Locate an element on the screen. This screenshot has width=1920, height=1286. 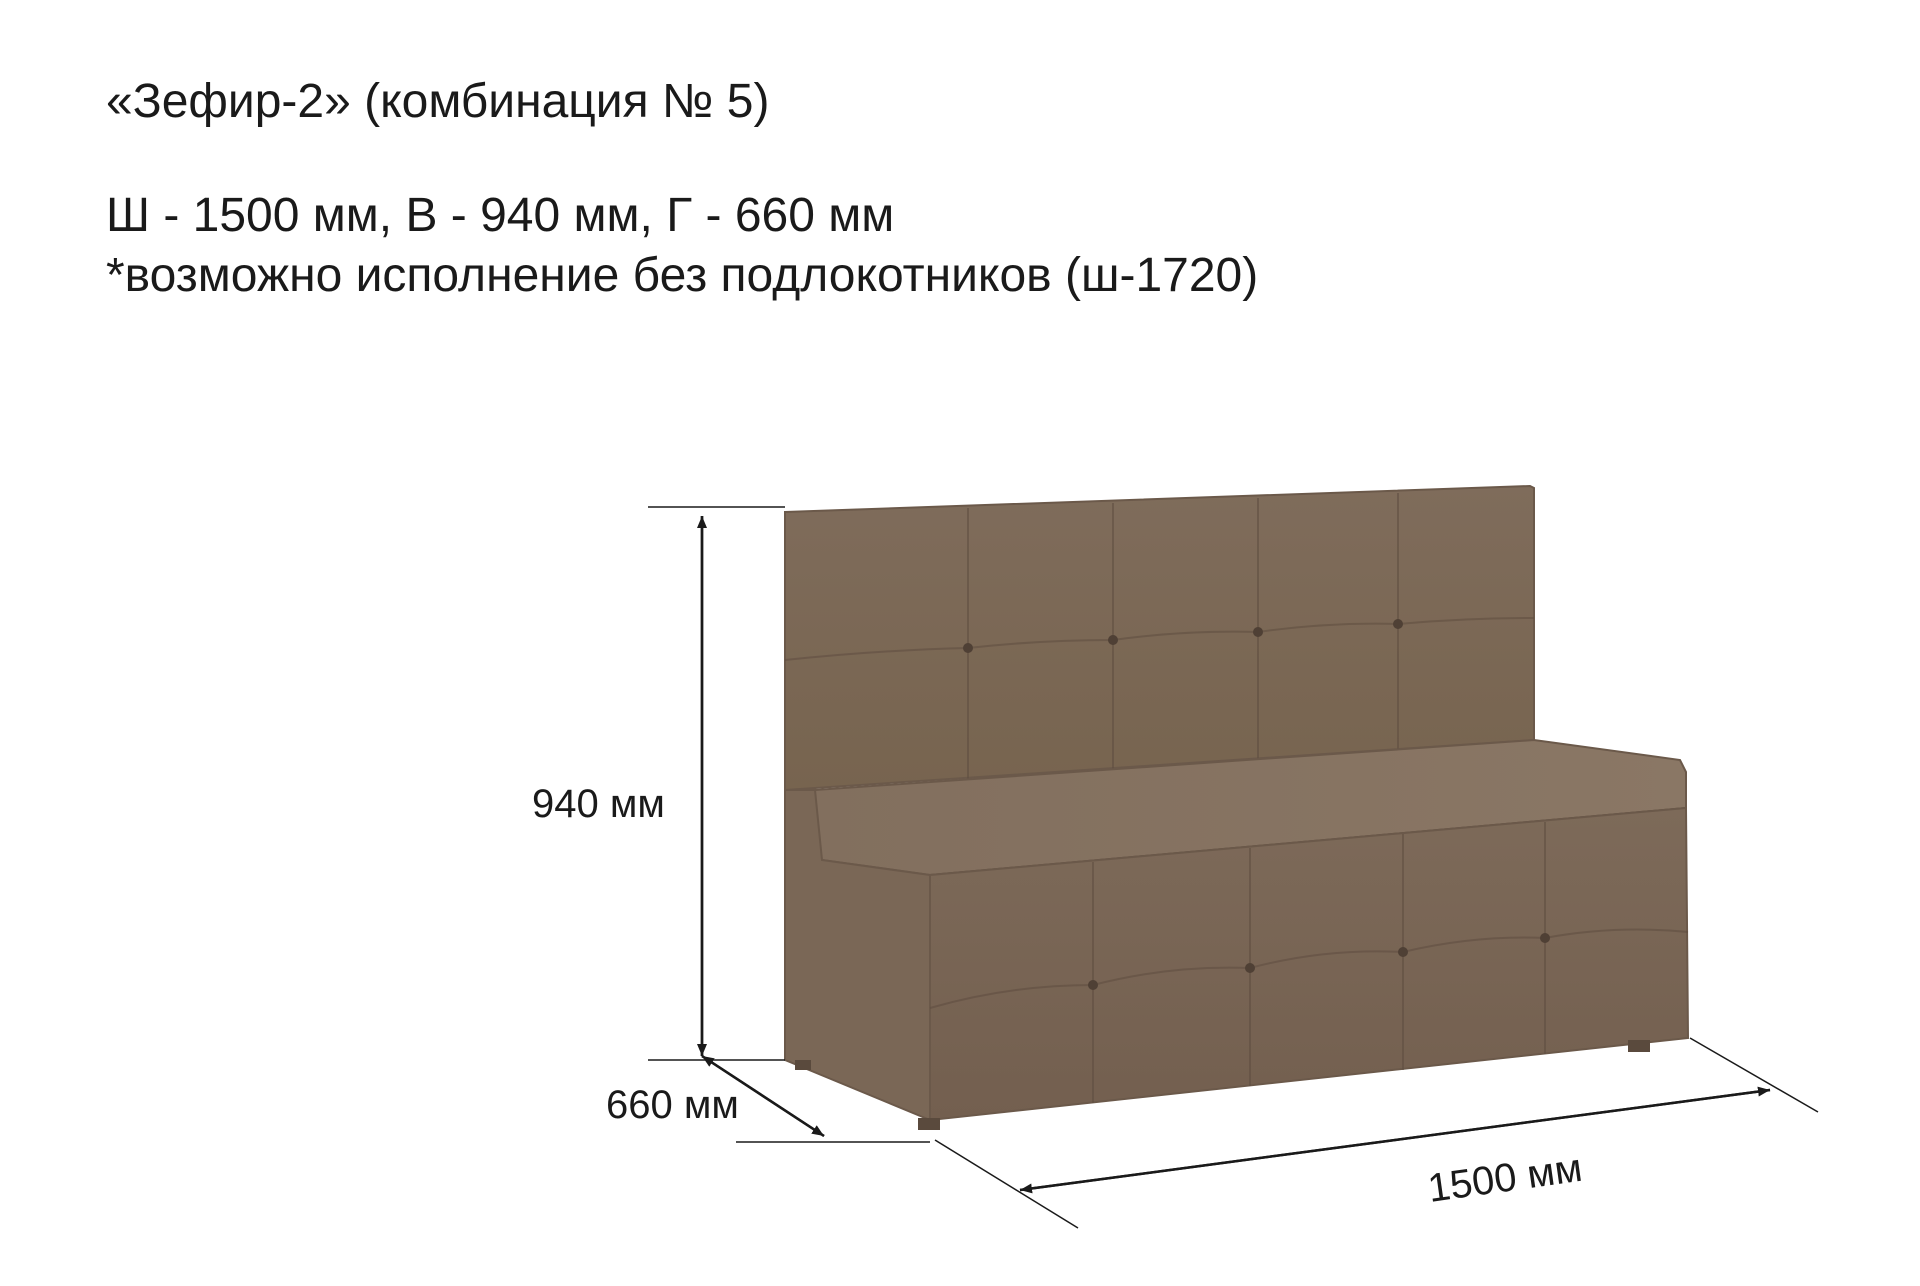
depth-label: 660 мм is located at coordinates (672, 1105).